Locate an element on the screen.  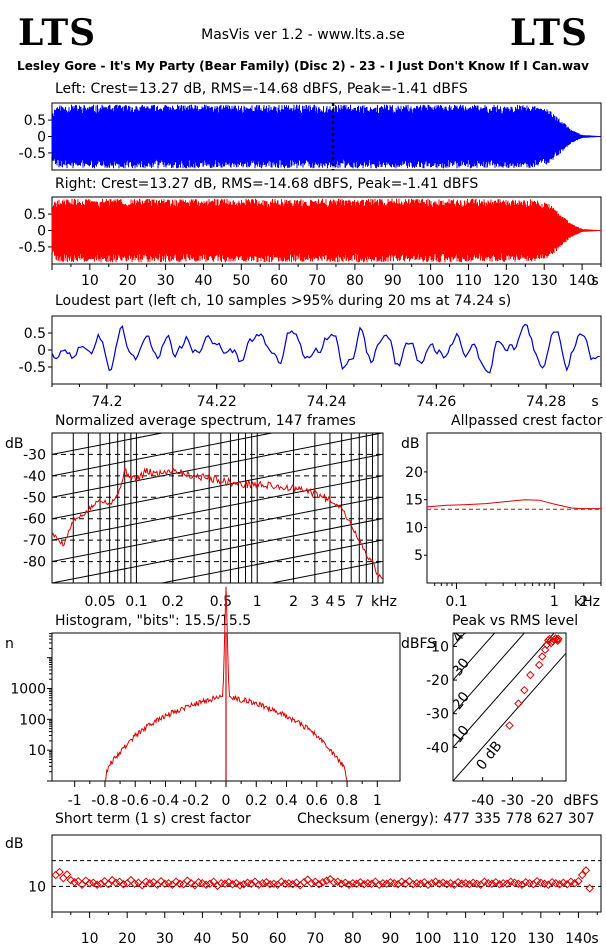
spectrum-frame is located at coordinates (217, 508).